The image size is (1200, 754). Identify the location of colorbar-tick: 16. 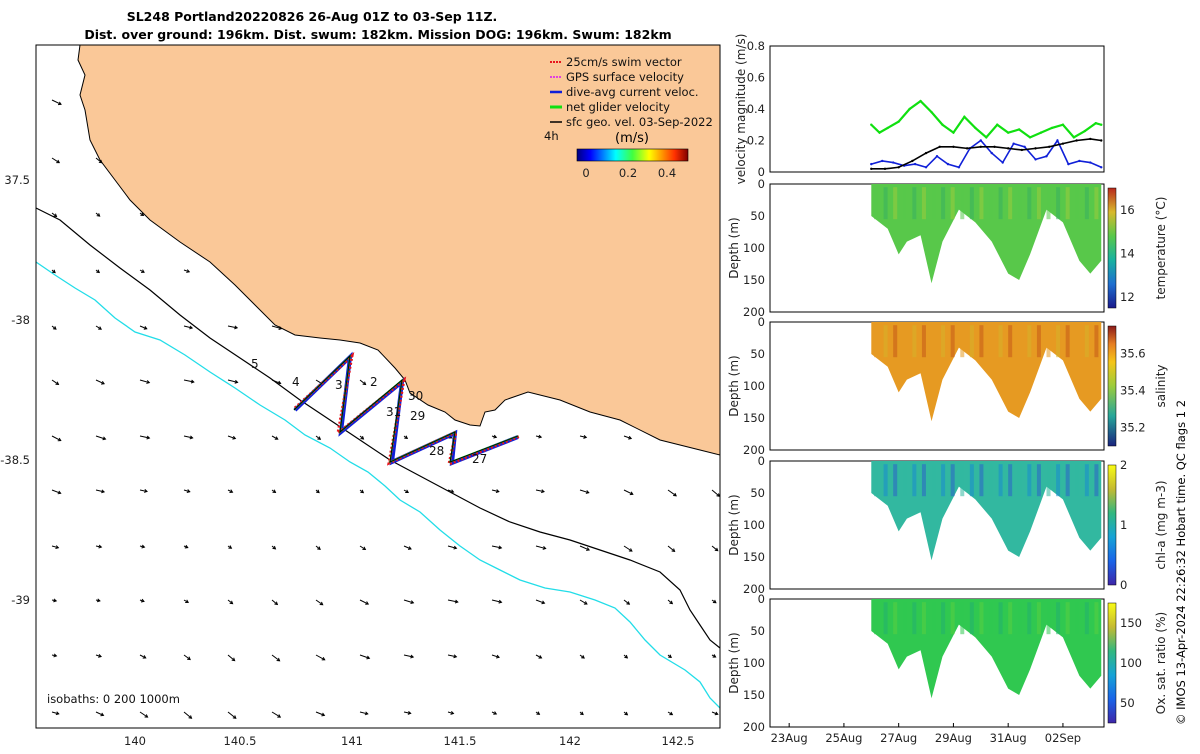
(1127, 210).